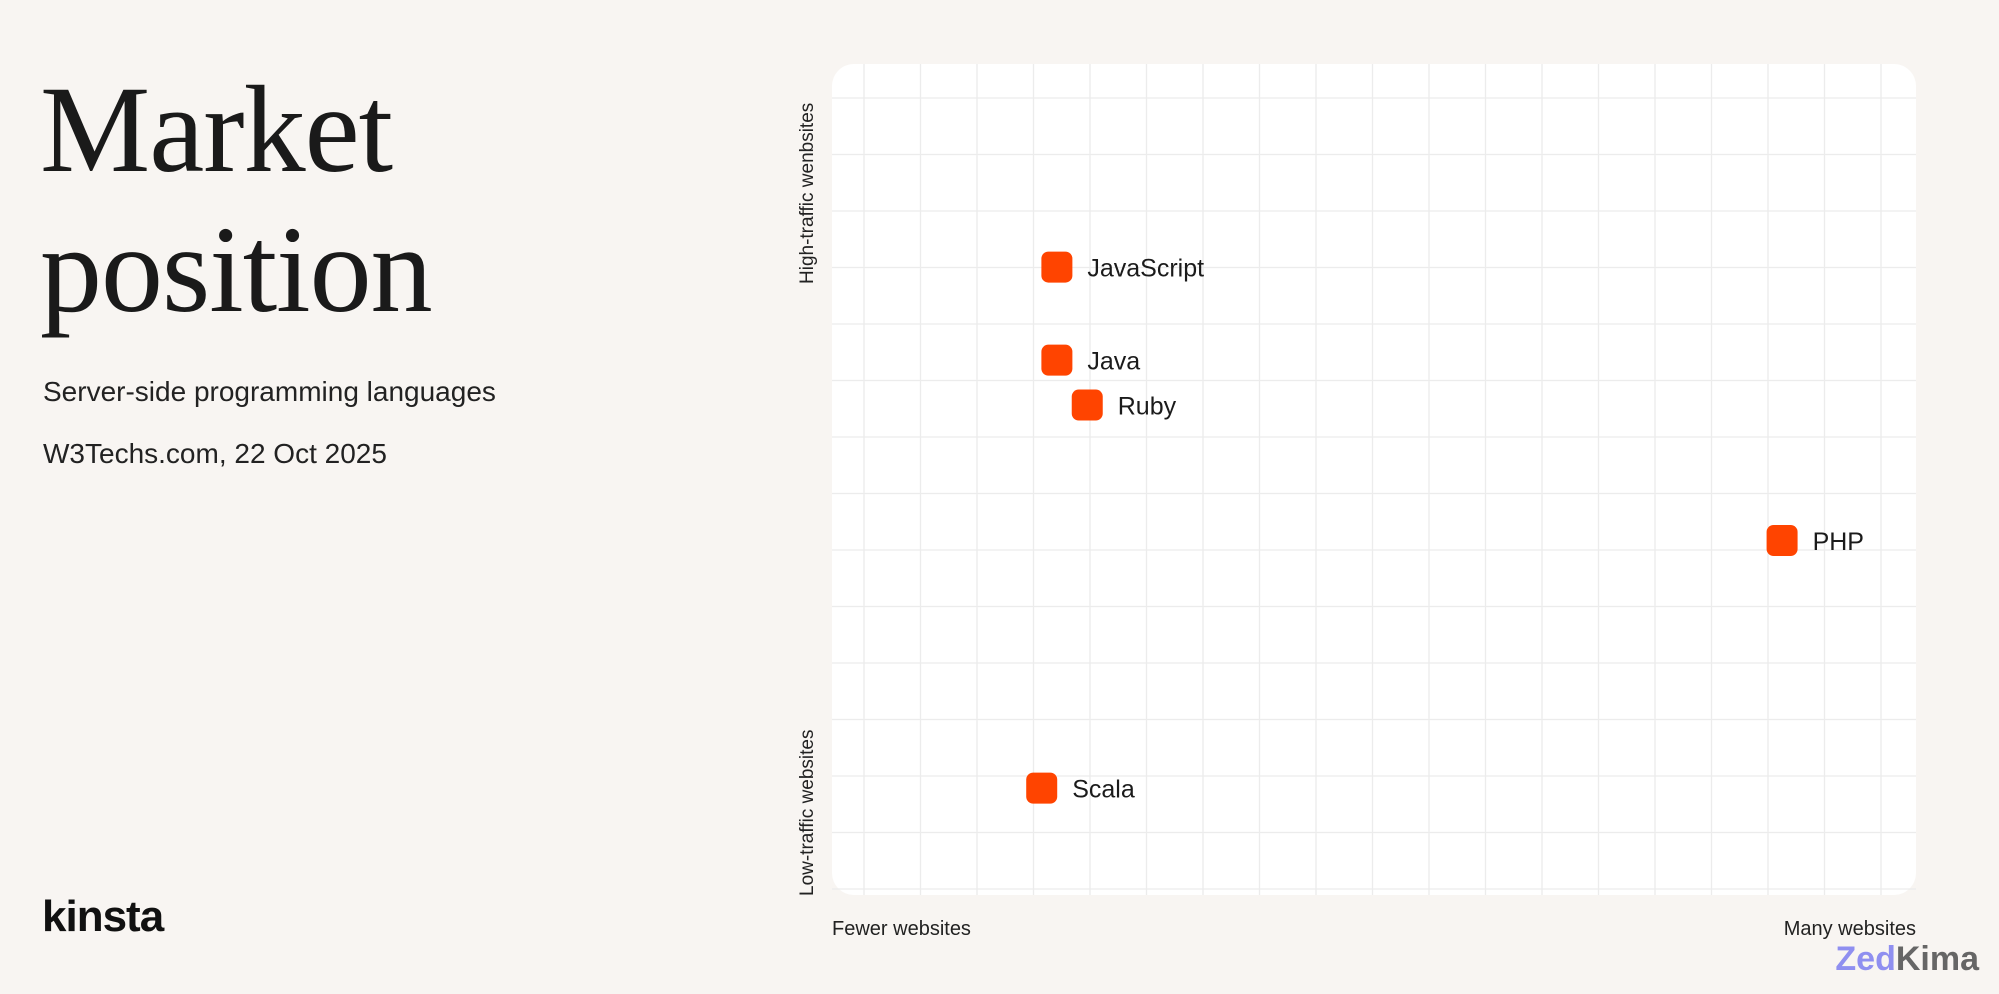 The image size is (1999, 994). I want to click on data-point-label: Scala, so click(1103, 790).